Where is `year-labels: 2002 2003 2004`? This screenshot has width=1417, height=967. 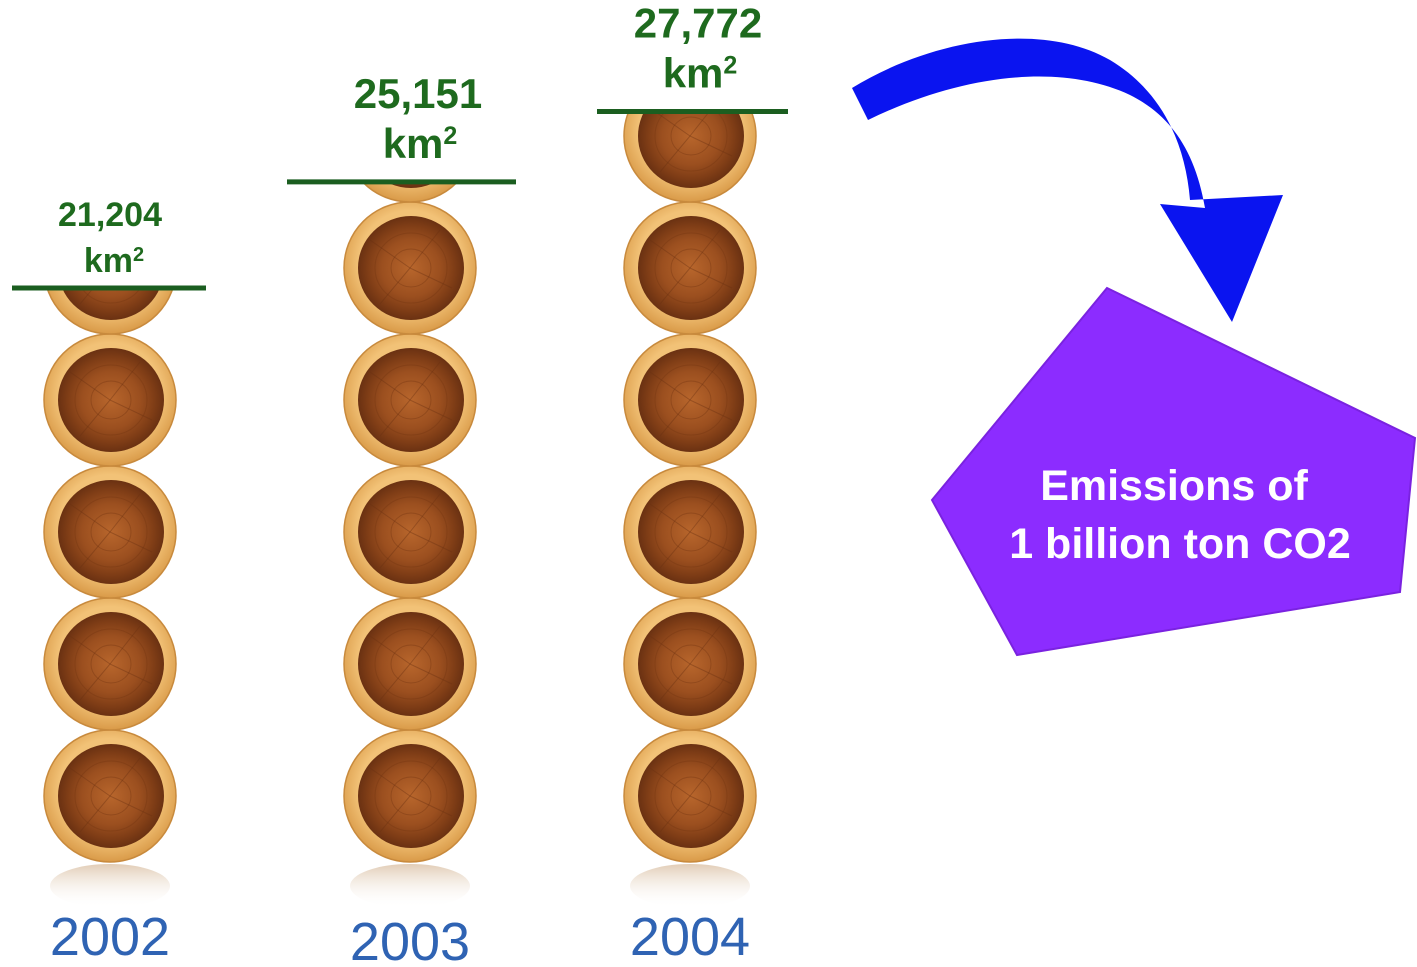 year-labels: 2002 2003 2004 is located at coordinates (400, 937).